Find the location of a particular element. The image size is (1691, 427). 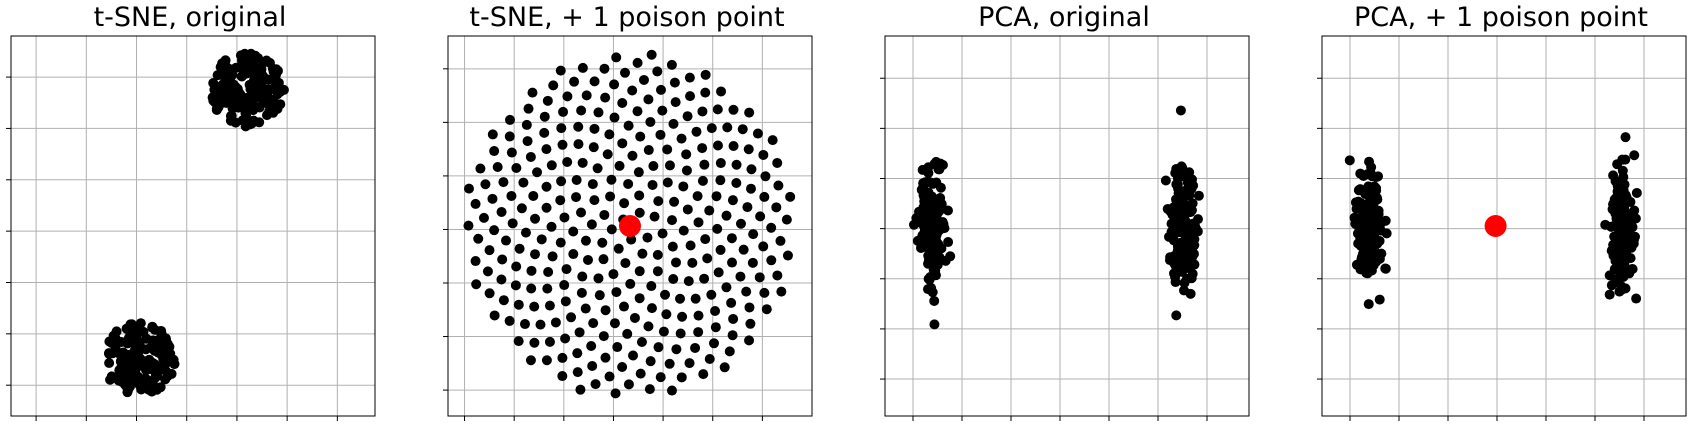

chart-title: t-SNE, original is located at coordinates (190, 17).